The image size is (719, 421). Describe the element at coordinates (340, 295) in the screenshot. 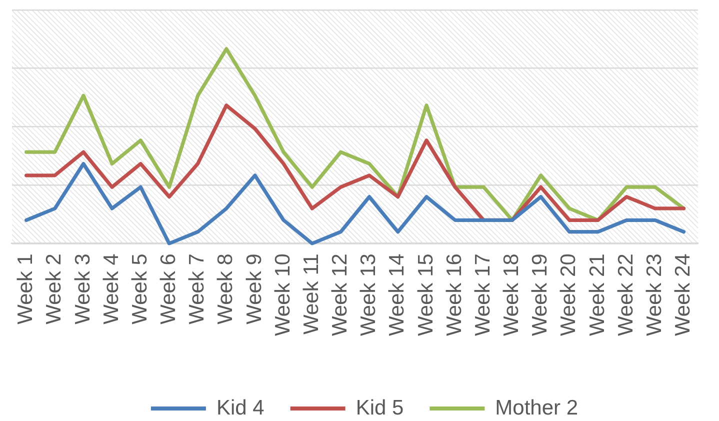

I see `x-tick-label: Week 12` at that location.